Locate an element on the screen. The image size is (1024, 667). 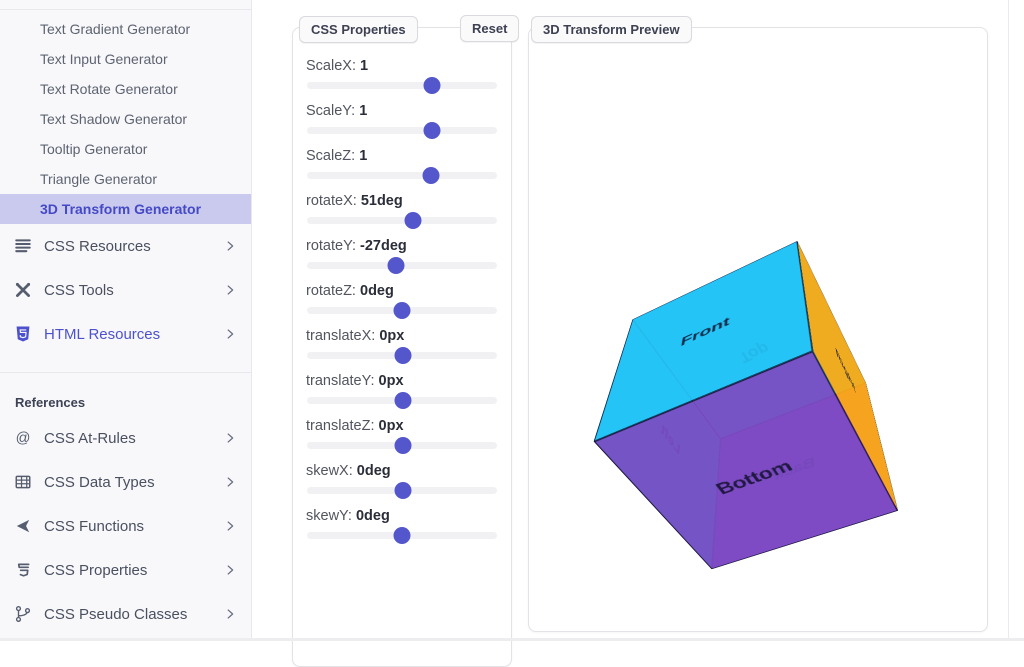
slider-label: skewY: 0deg is located at coordinates (402, 516).